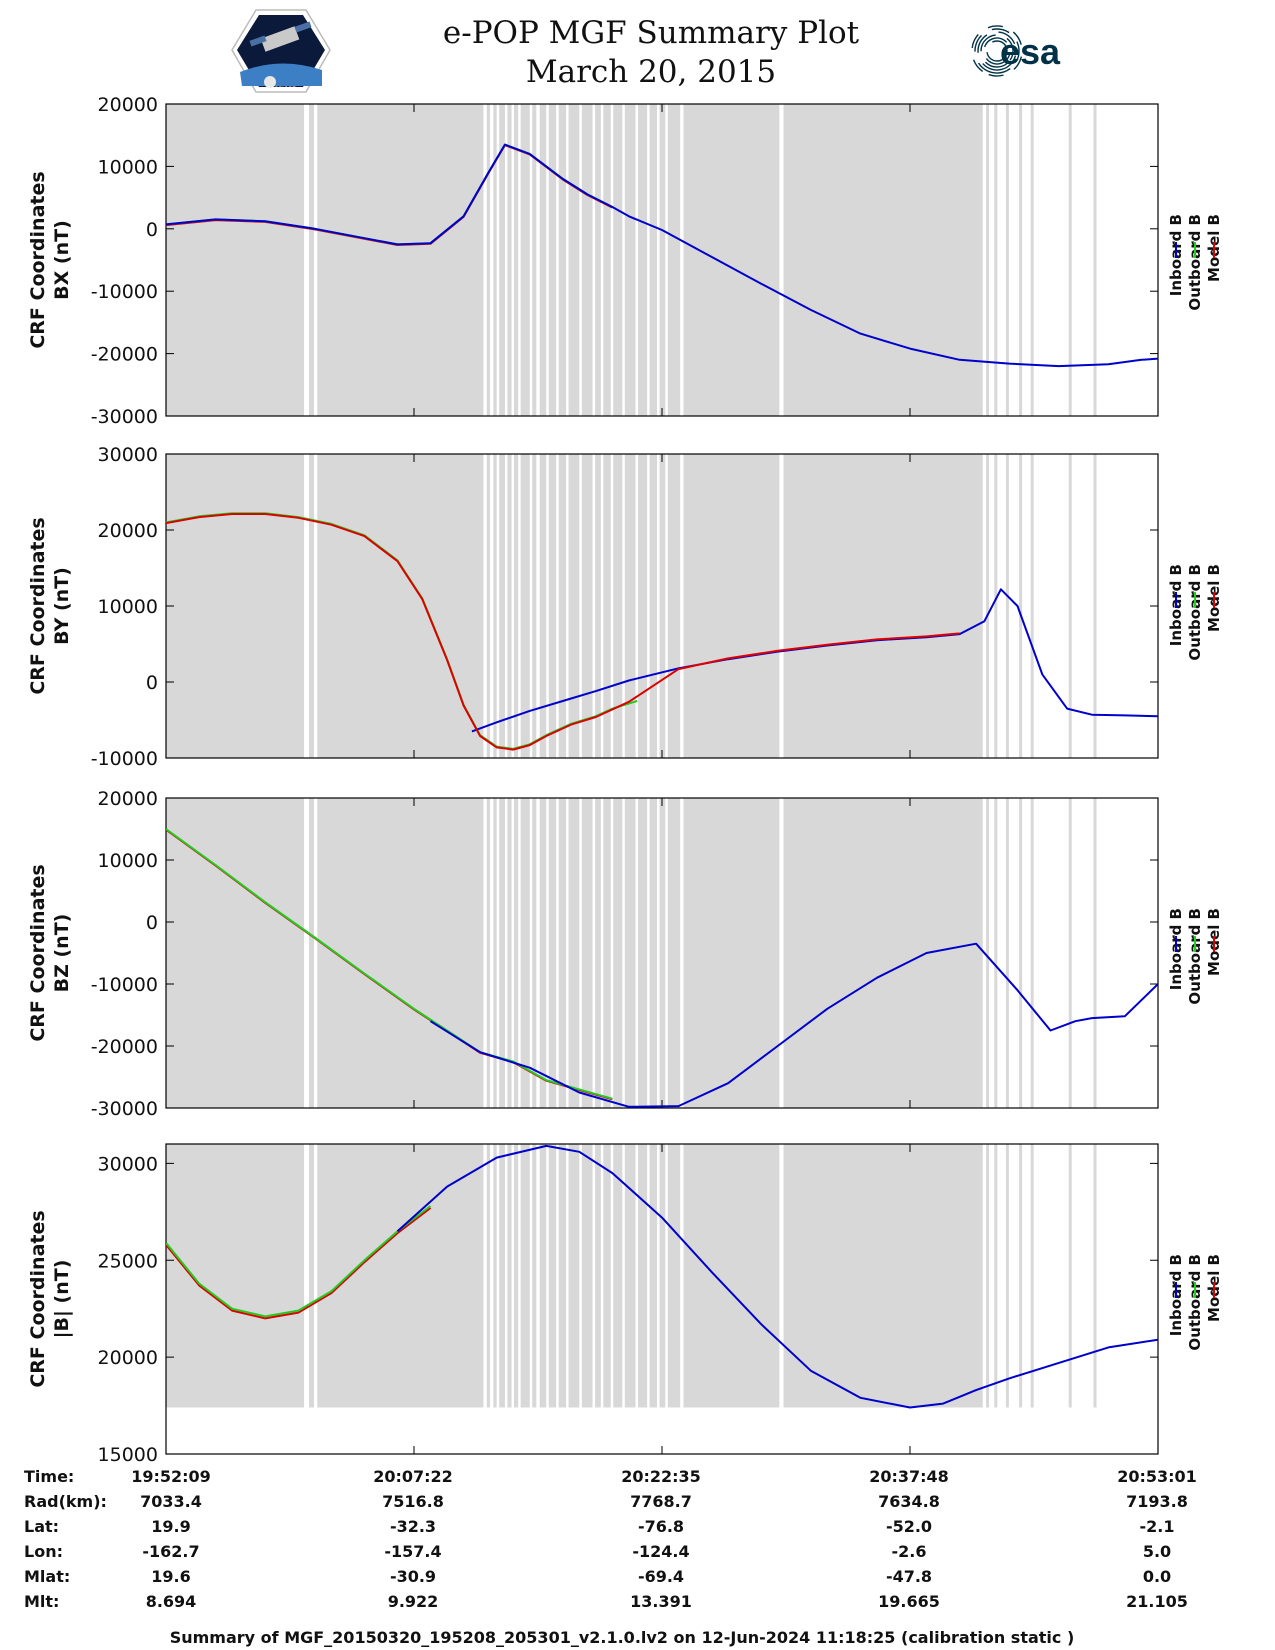 Image resolution: width=1275 pixels, height=1650 pixels. I want to click on footer-cell: 19.9, so click(170, 1526).